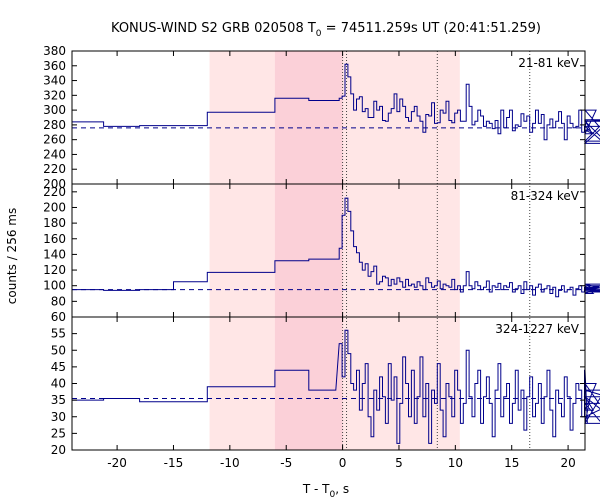  I want to click on ytick-label-1-3: 120, so click(54, 270).